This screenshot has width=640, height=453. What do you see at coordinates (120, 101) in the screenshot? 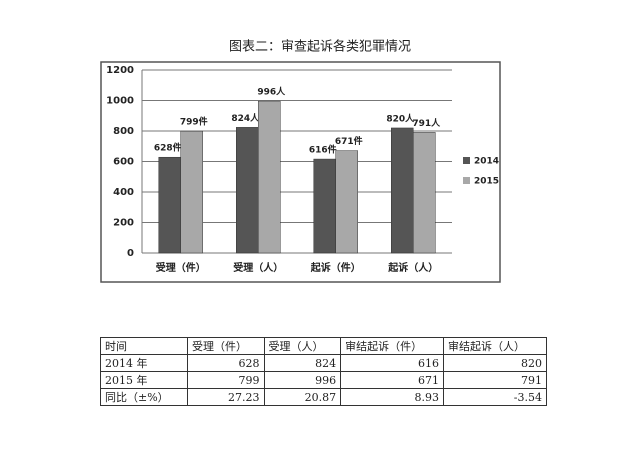
I see `y-tick-label: 1000` at bounding box center [120, 101].